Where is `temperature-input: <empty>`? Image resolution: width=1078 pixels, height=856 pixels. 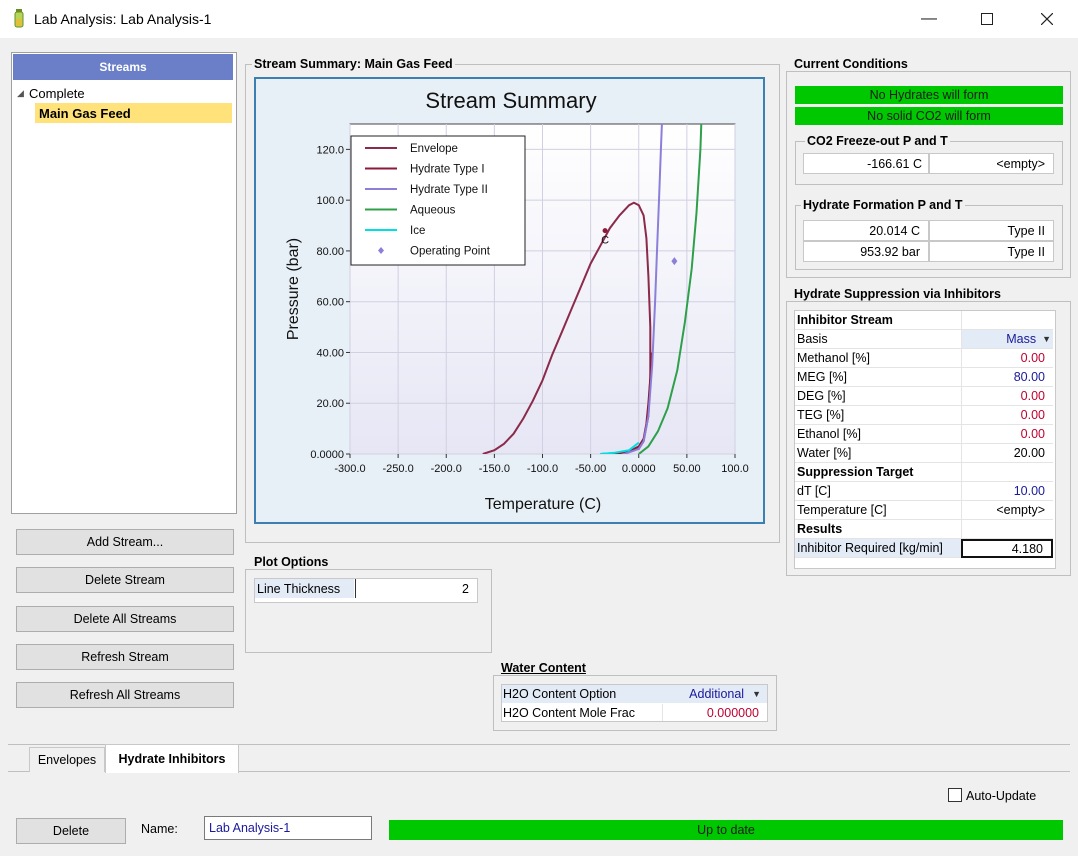 temperature-input: <empty> is located at coordinates (1007, 510).